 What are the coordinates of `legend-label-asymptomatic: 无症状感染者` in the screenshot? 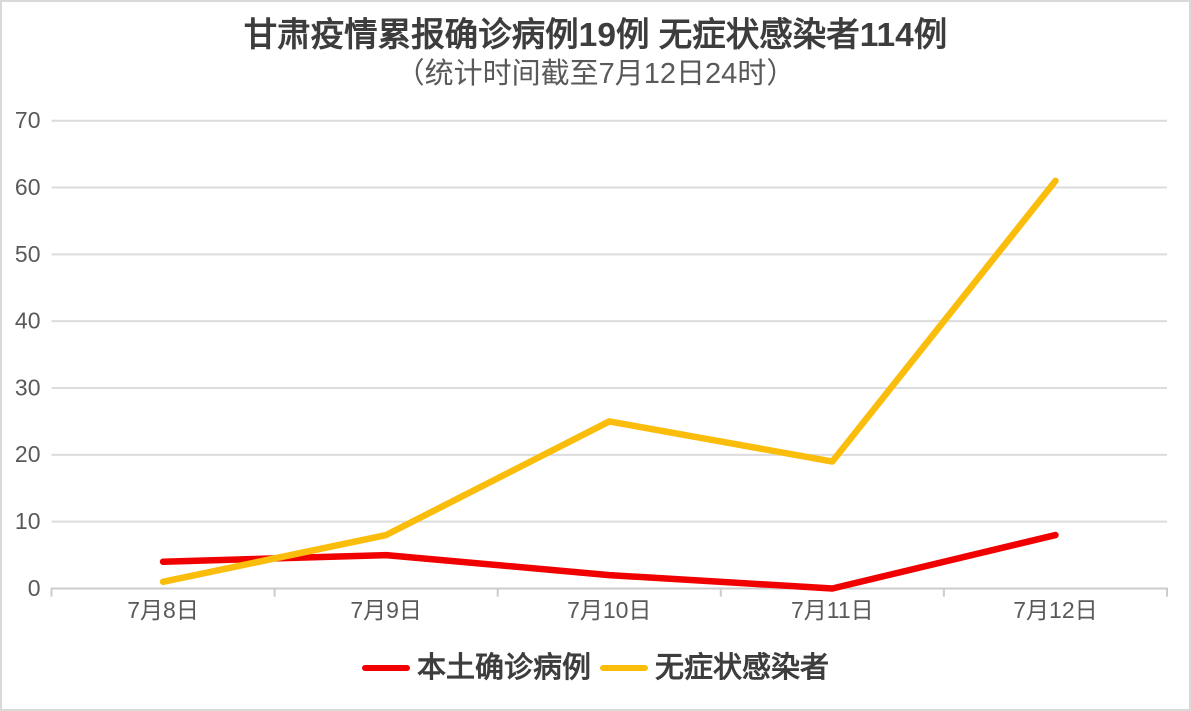 It's located at (742, 668).